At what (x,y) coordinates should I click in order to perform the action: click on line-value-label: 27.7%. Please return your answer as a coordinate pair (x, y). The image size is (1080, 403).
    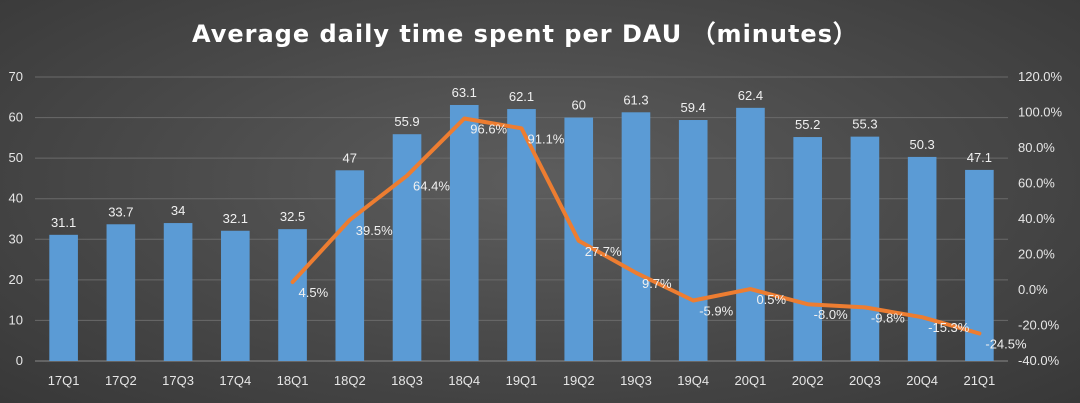
    Looking at the image, I should click on (603, 251).